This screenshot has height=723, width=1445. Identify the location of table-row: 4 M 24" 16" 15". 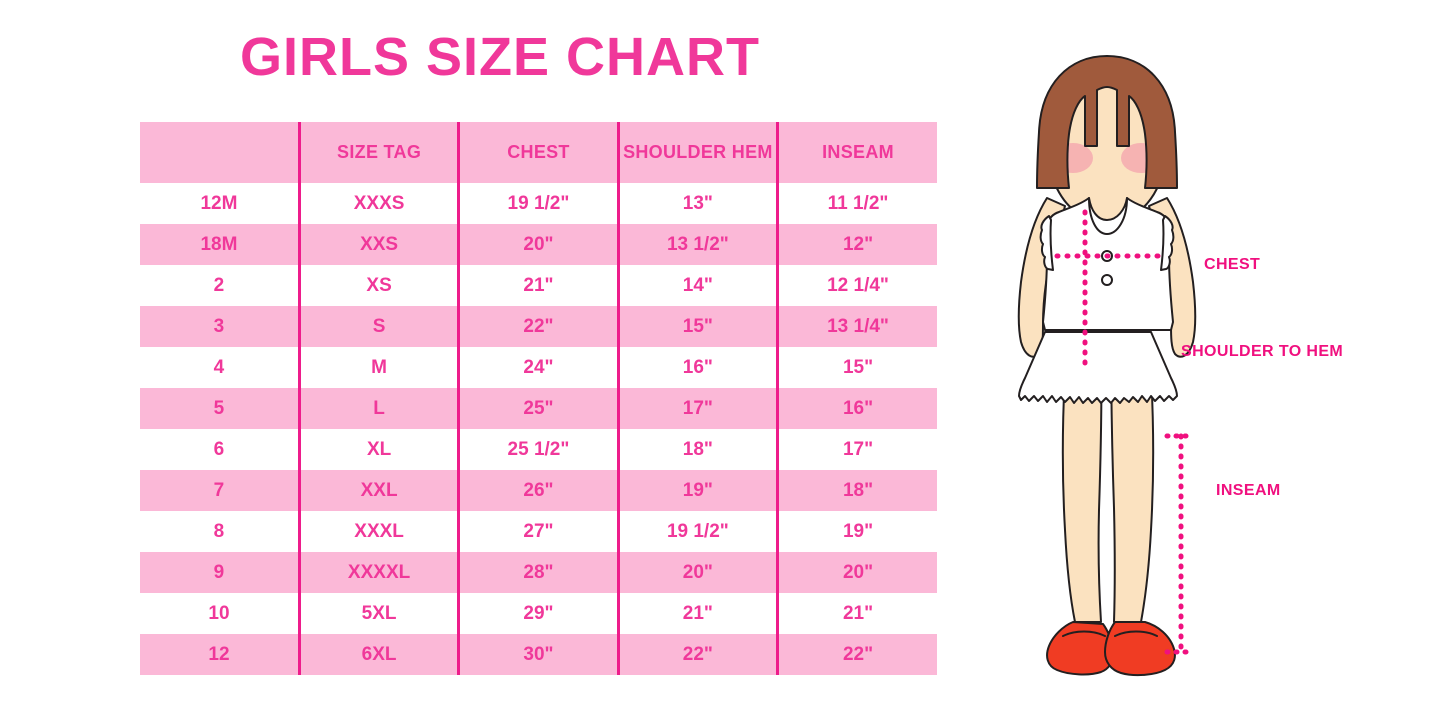
(538, 367).